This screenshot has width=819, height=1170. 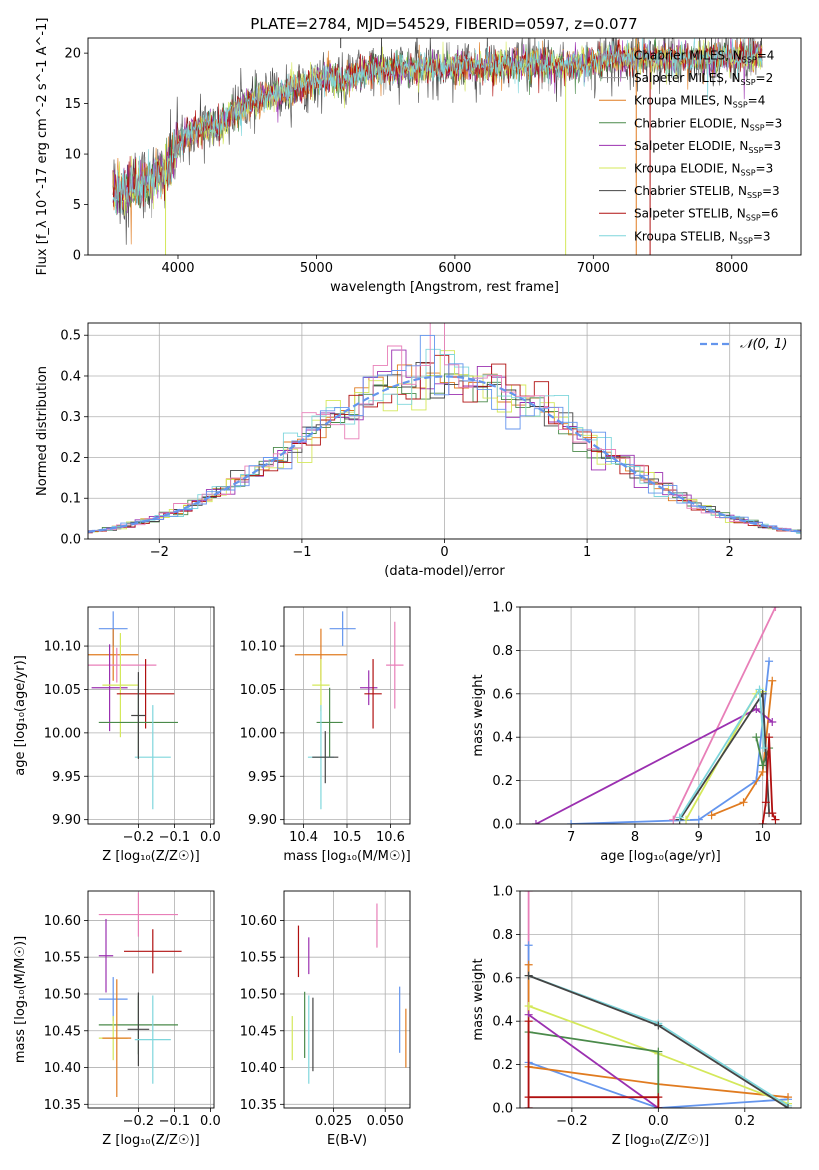 I want to click on y-tick-label: 10.50, so click(x=62, y=994).